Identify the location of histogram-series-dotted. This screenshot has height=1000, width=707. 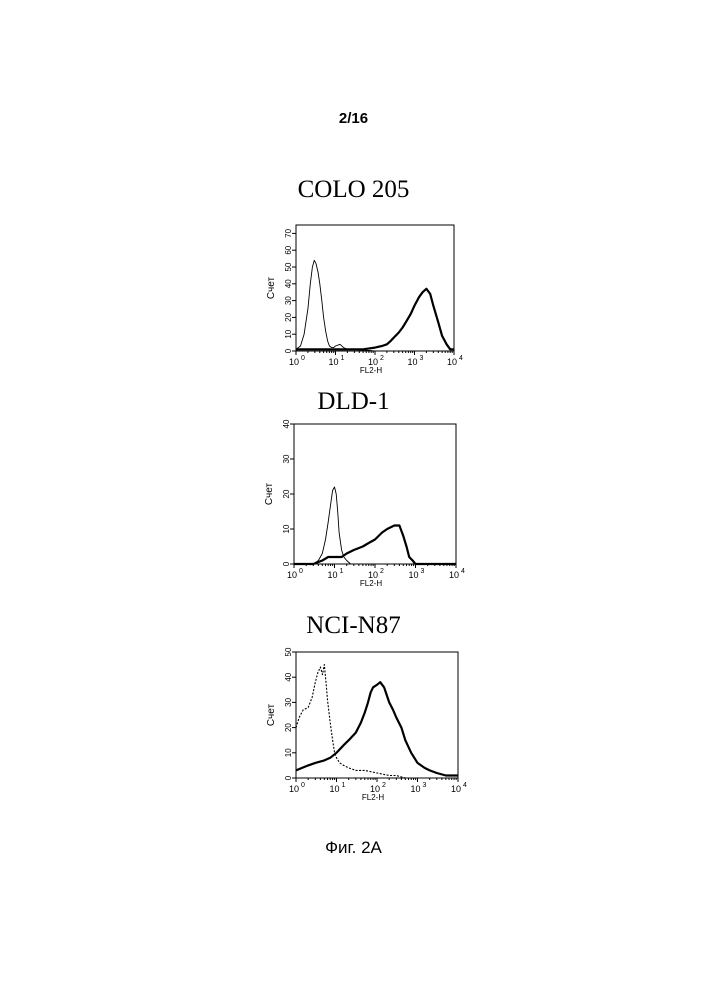
(376, 721).